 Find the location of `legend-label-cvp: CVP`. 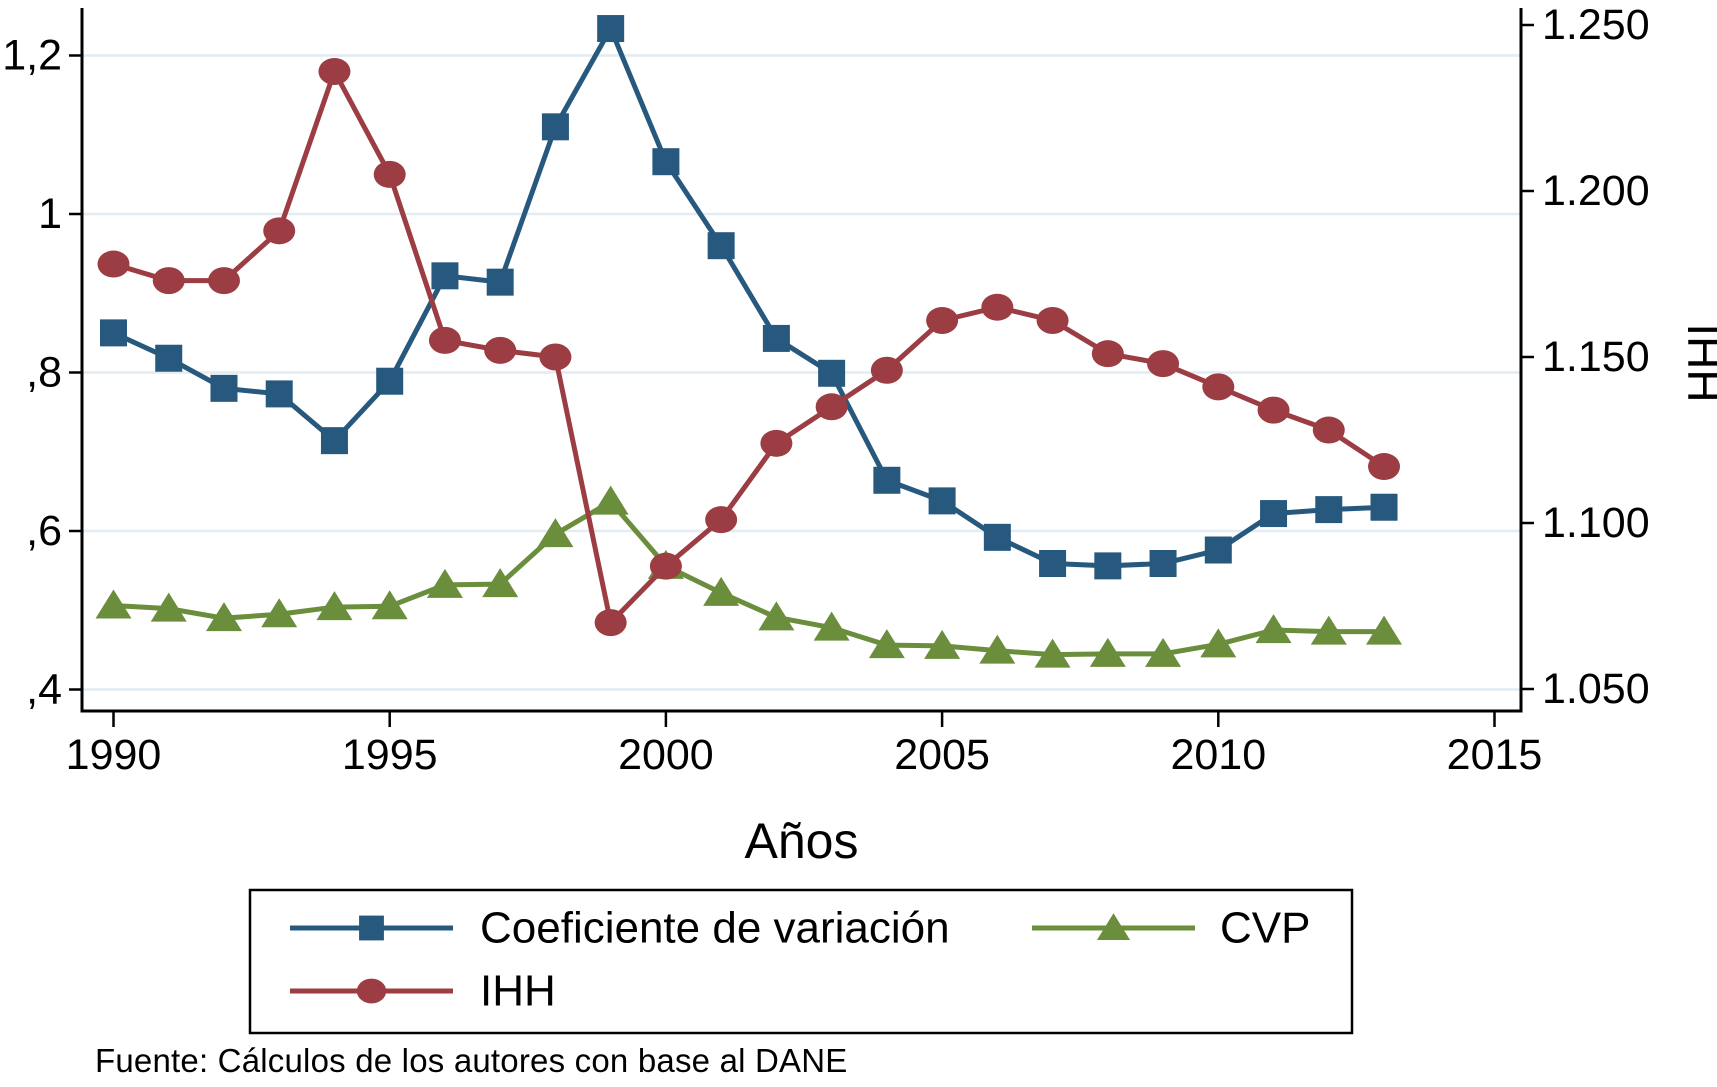

legend-label-cvp: CVP is located at coordinates (1265, 928).